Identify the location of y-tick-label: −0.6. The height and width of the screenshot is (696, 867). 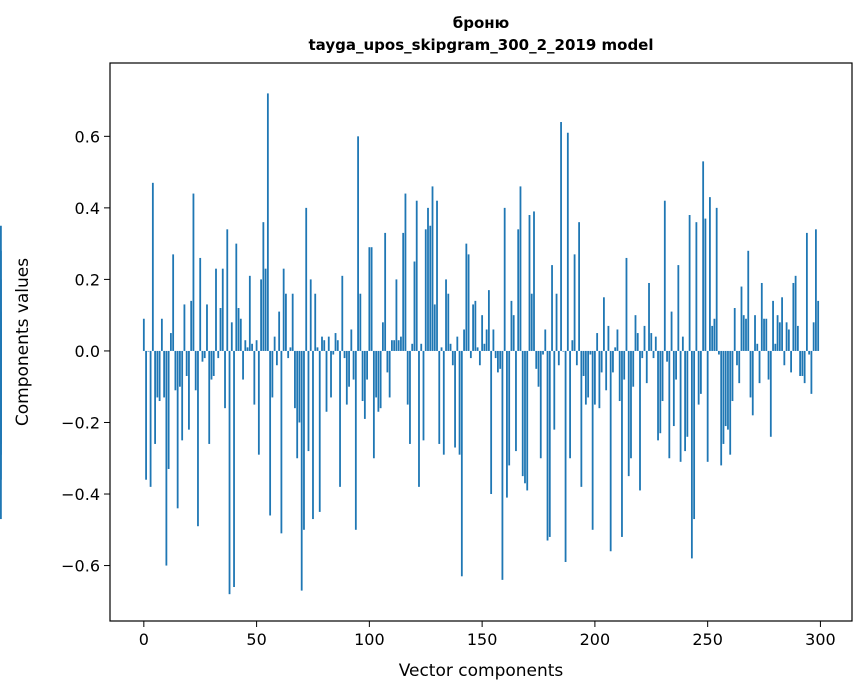
(80, 566).